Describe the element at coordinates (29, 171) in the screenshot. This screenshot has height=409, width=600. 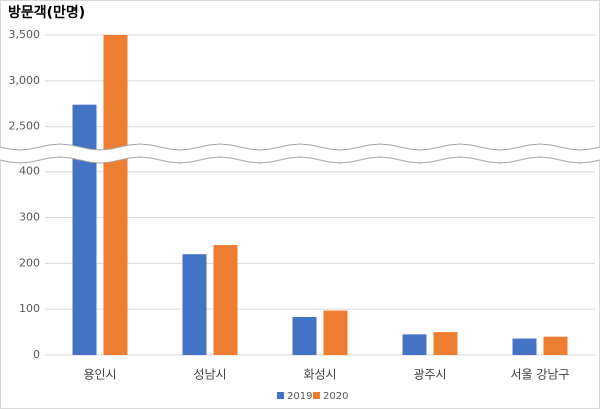
I see `y-tick-label: 400` at that location.